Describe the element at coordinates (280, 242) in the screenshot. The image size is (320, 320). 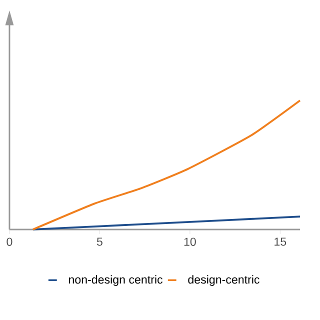
I see `x-tick-label: 15` at that location.